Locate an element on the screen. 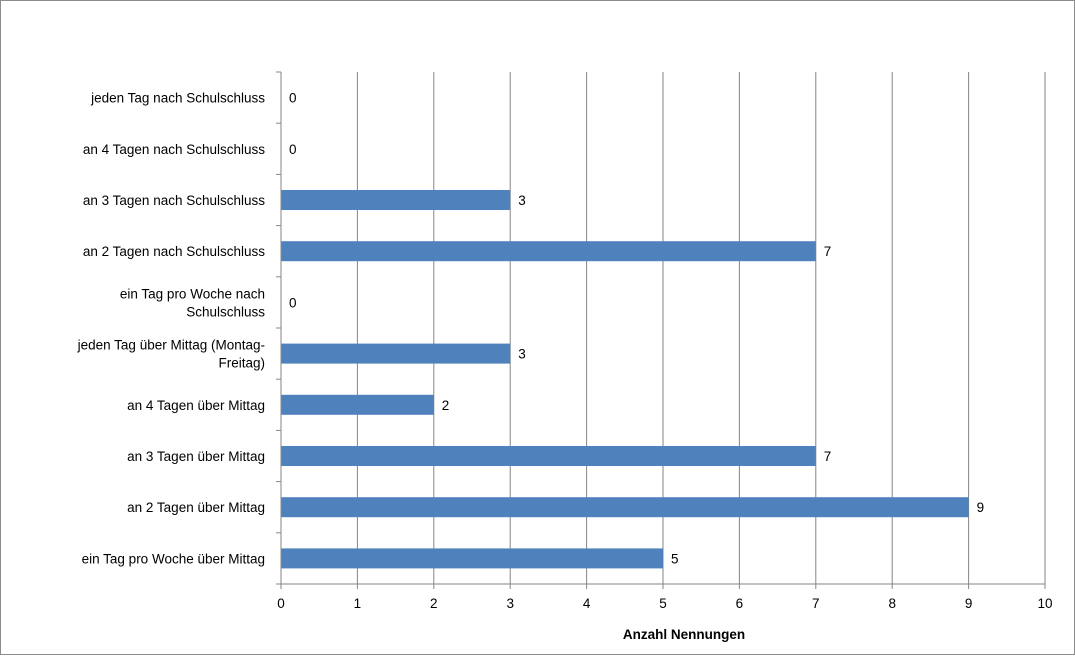 The image size is (1075, 659). category-label: ein Tag pro Woche nach Schulschluss is located at coordinates (192, 302).